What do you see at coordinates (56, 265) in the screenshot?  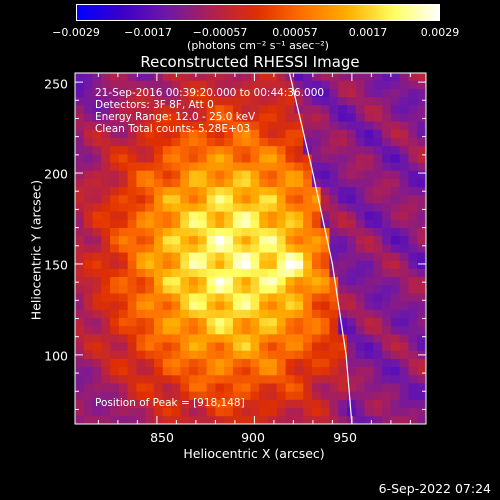 I see `y-tick-label: 150` at bounding box center [56, 265].